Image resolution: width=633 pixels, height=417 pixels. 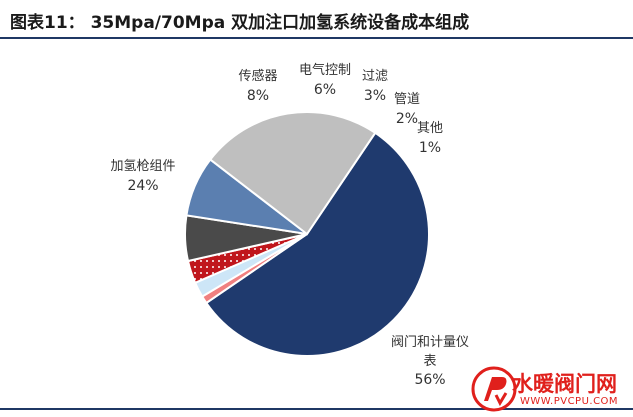 I want to click on slice-value-3: 3%, so click(x=375, y=96).